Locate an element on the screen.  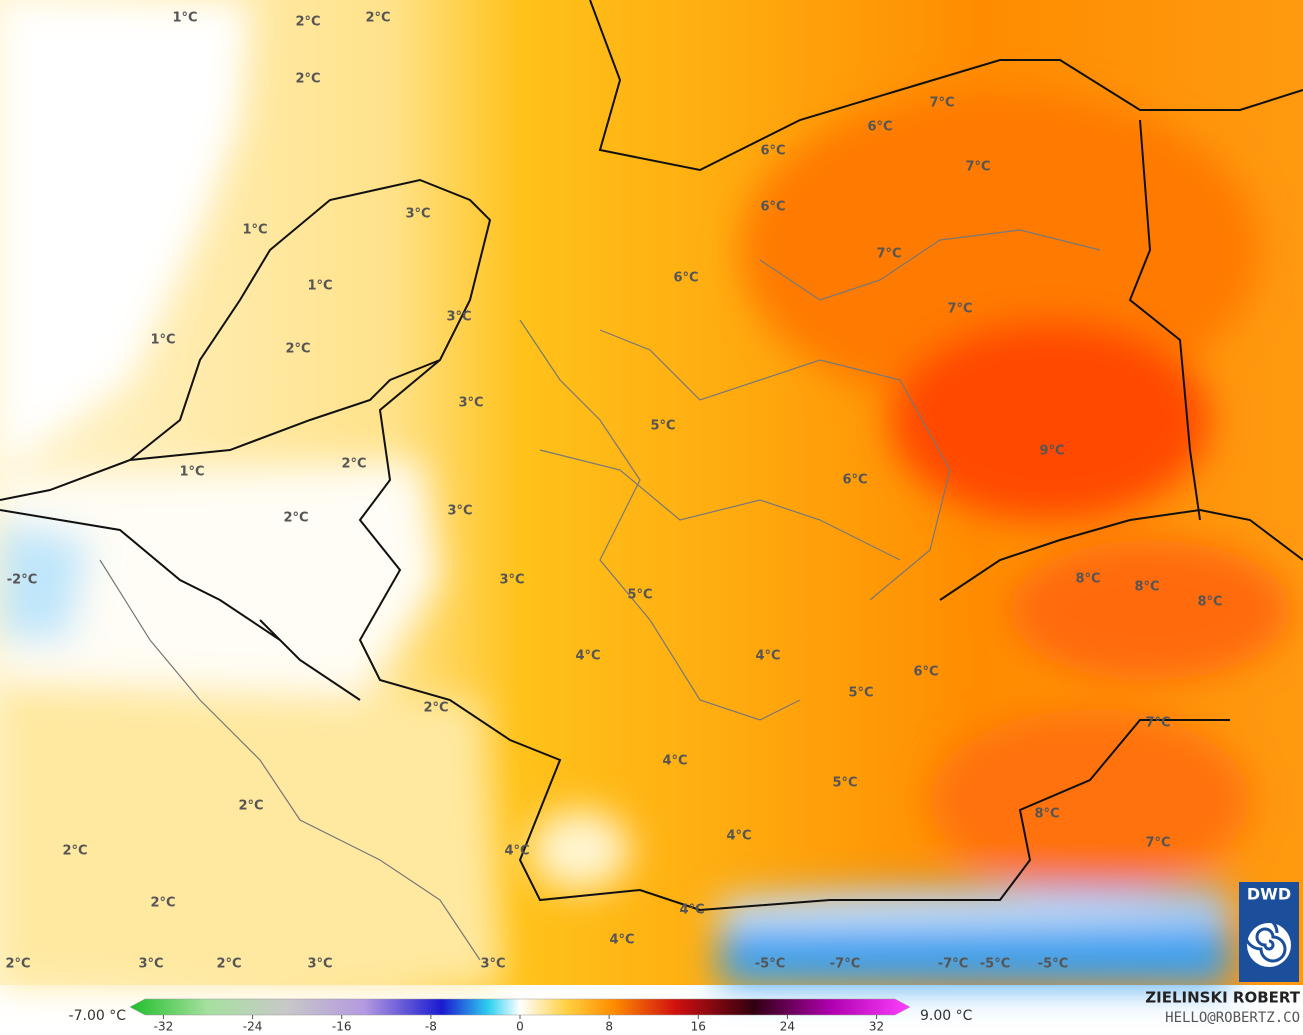
temperature-label: 9°C is located at coordinates (1051, 451).